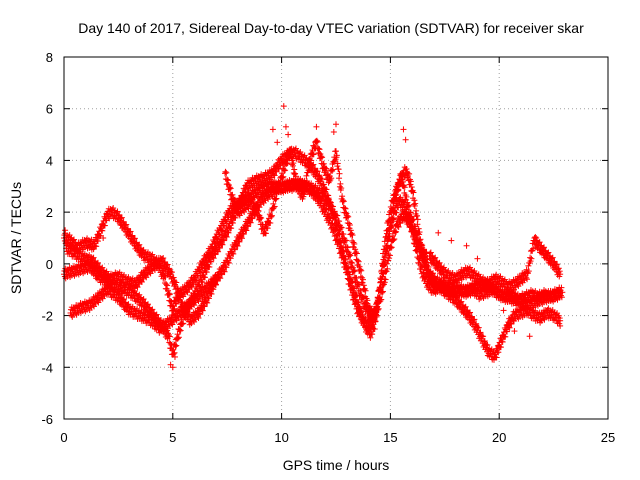 This screenshot has width=640, height=480. I want to click on y-tick-label: 6, so click(49, 109).